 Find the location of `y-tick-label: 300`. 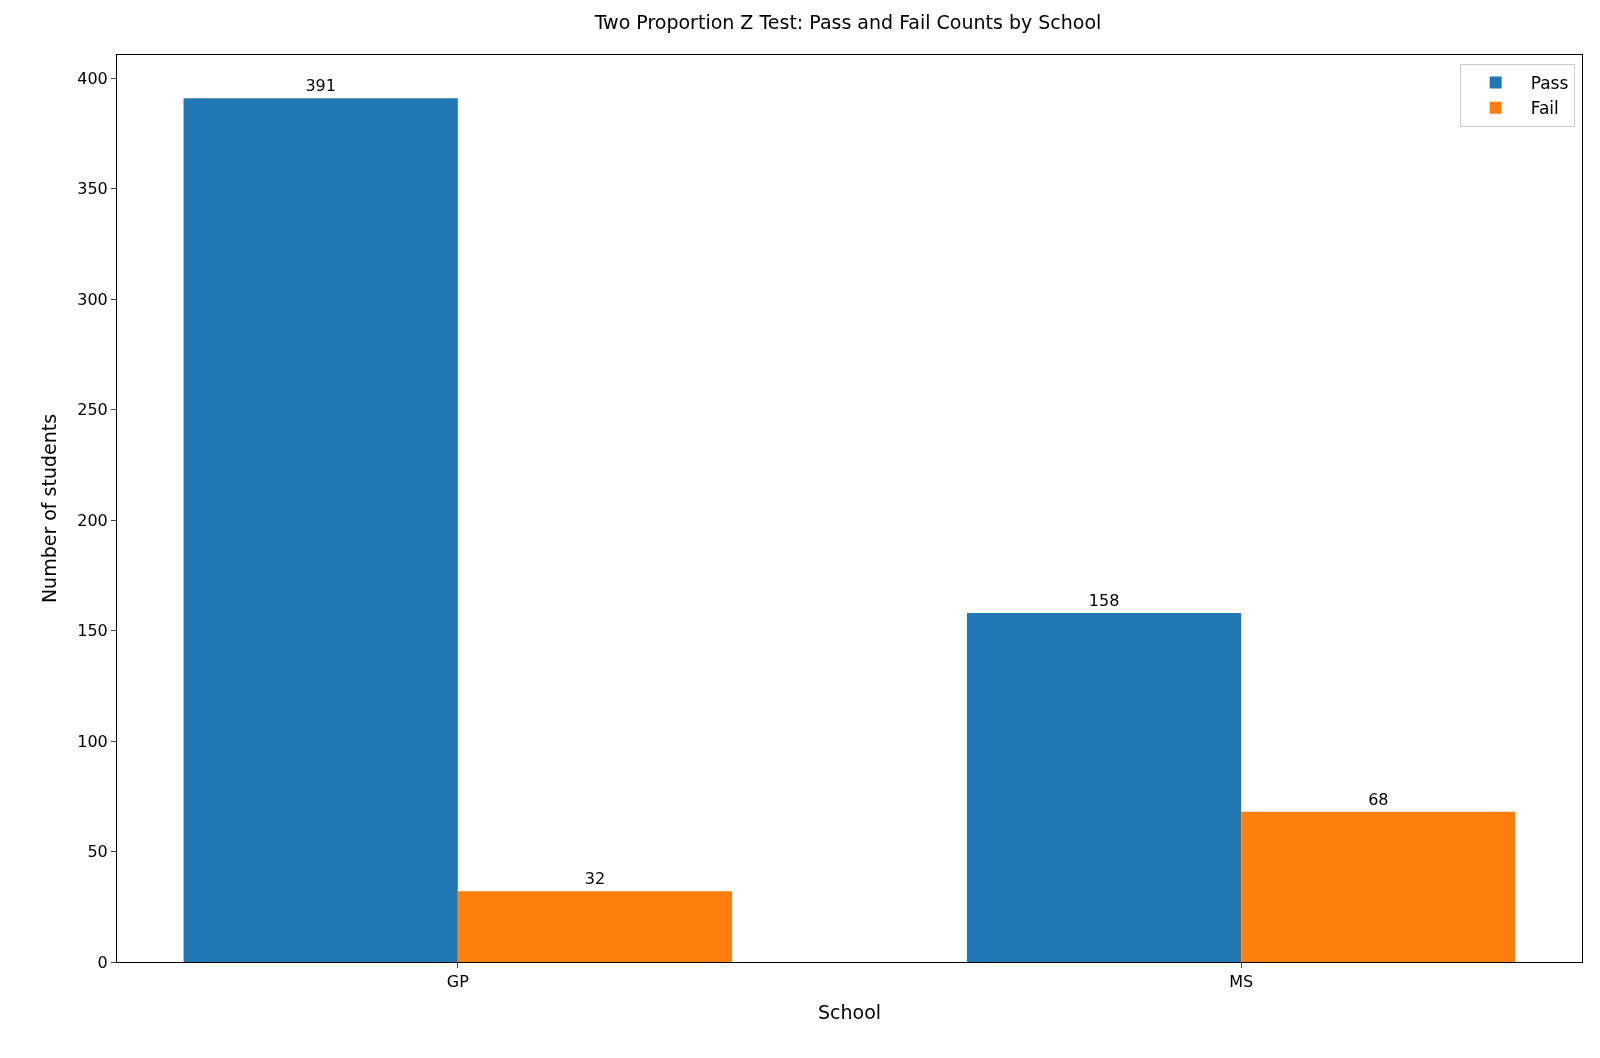

y-tick-label: 300 is located at coordinates (92, 299).